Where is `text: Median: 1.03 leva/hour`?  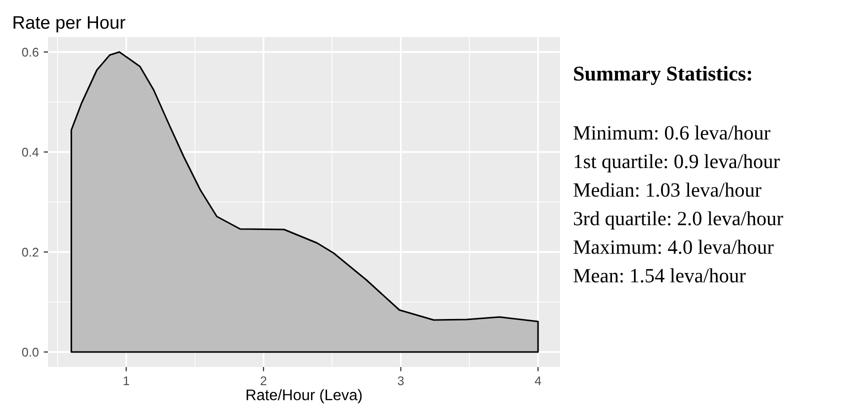
text: Median: 1.03 leva/hour is located at coordinates (668, 189).